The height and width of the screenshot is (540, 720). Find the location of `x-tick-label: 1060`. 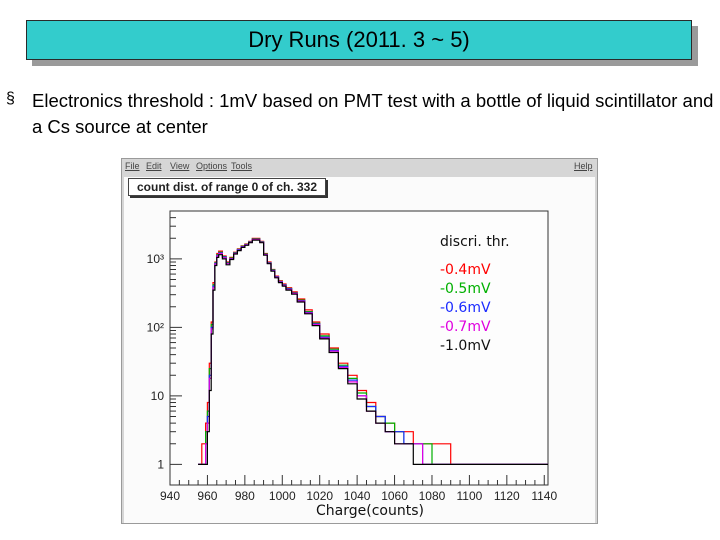

x-tick-label: 1060 is located at coordinates (394, 496).